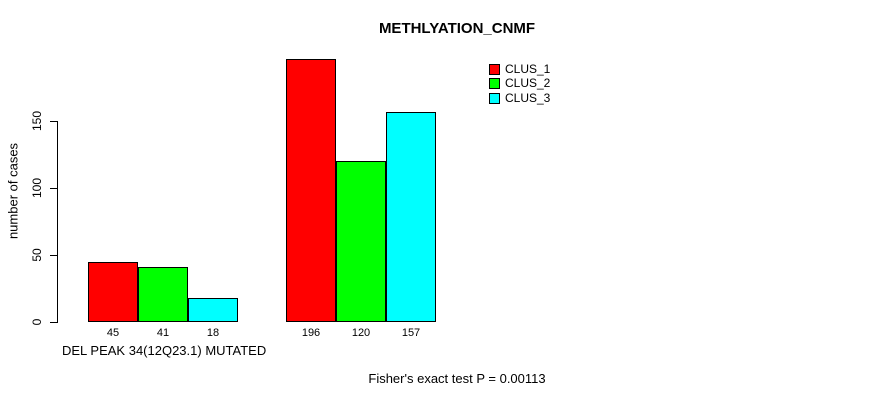 The image size is (890, 400). Describe the element at coordinates (528, 69) in the screenshot. I see `legend-label: CLUS_1` at that location.